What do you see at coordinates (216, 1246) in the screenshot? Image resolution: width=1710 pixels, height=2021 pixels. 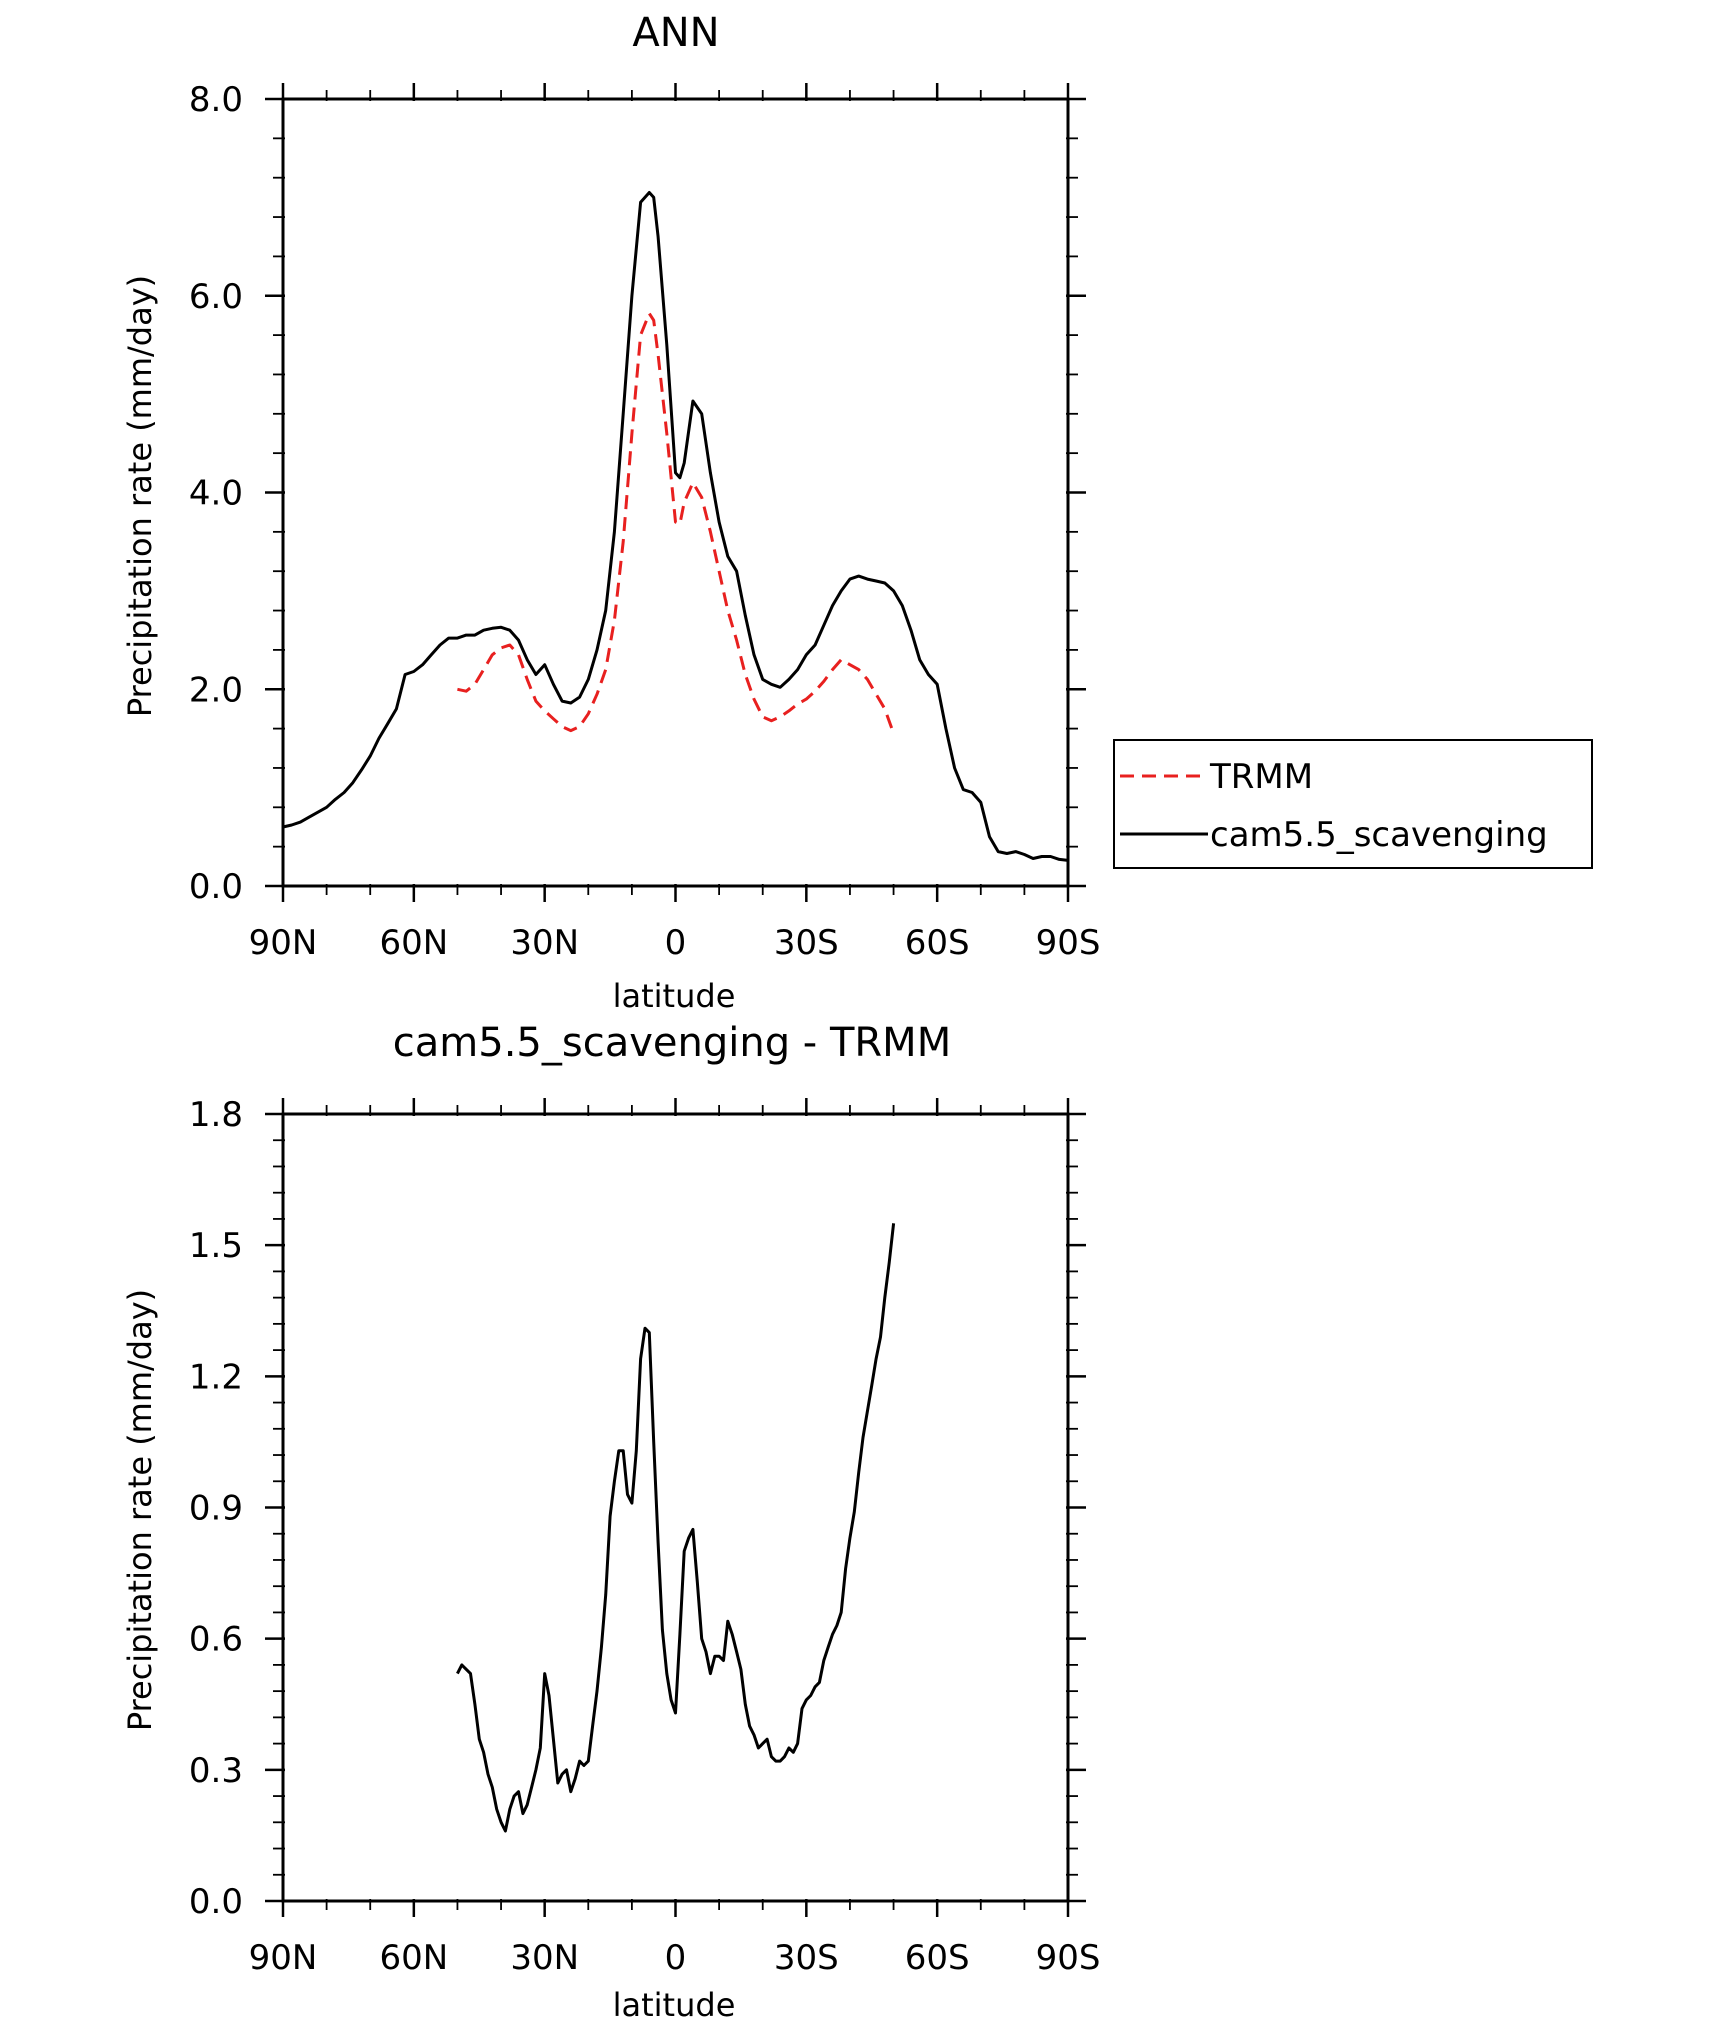 I see `y-tick-label: 1.5` at bounding box center [216, 1246].